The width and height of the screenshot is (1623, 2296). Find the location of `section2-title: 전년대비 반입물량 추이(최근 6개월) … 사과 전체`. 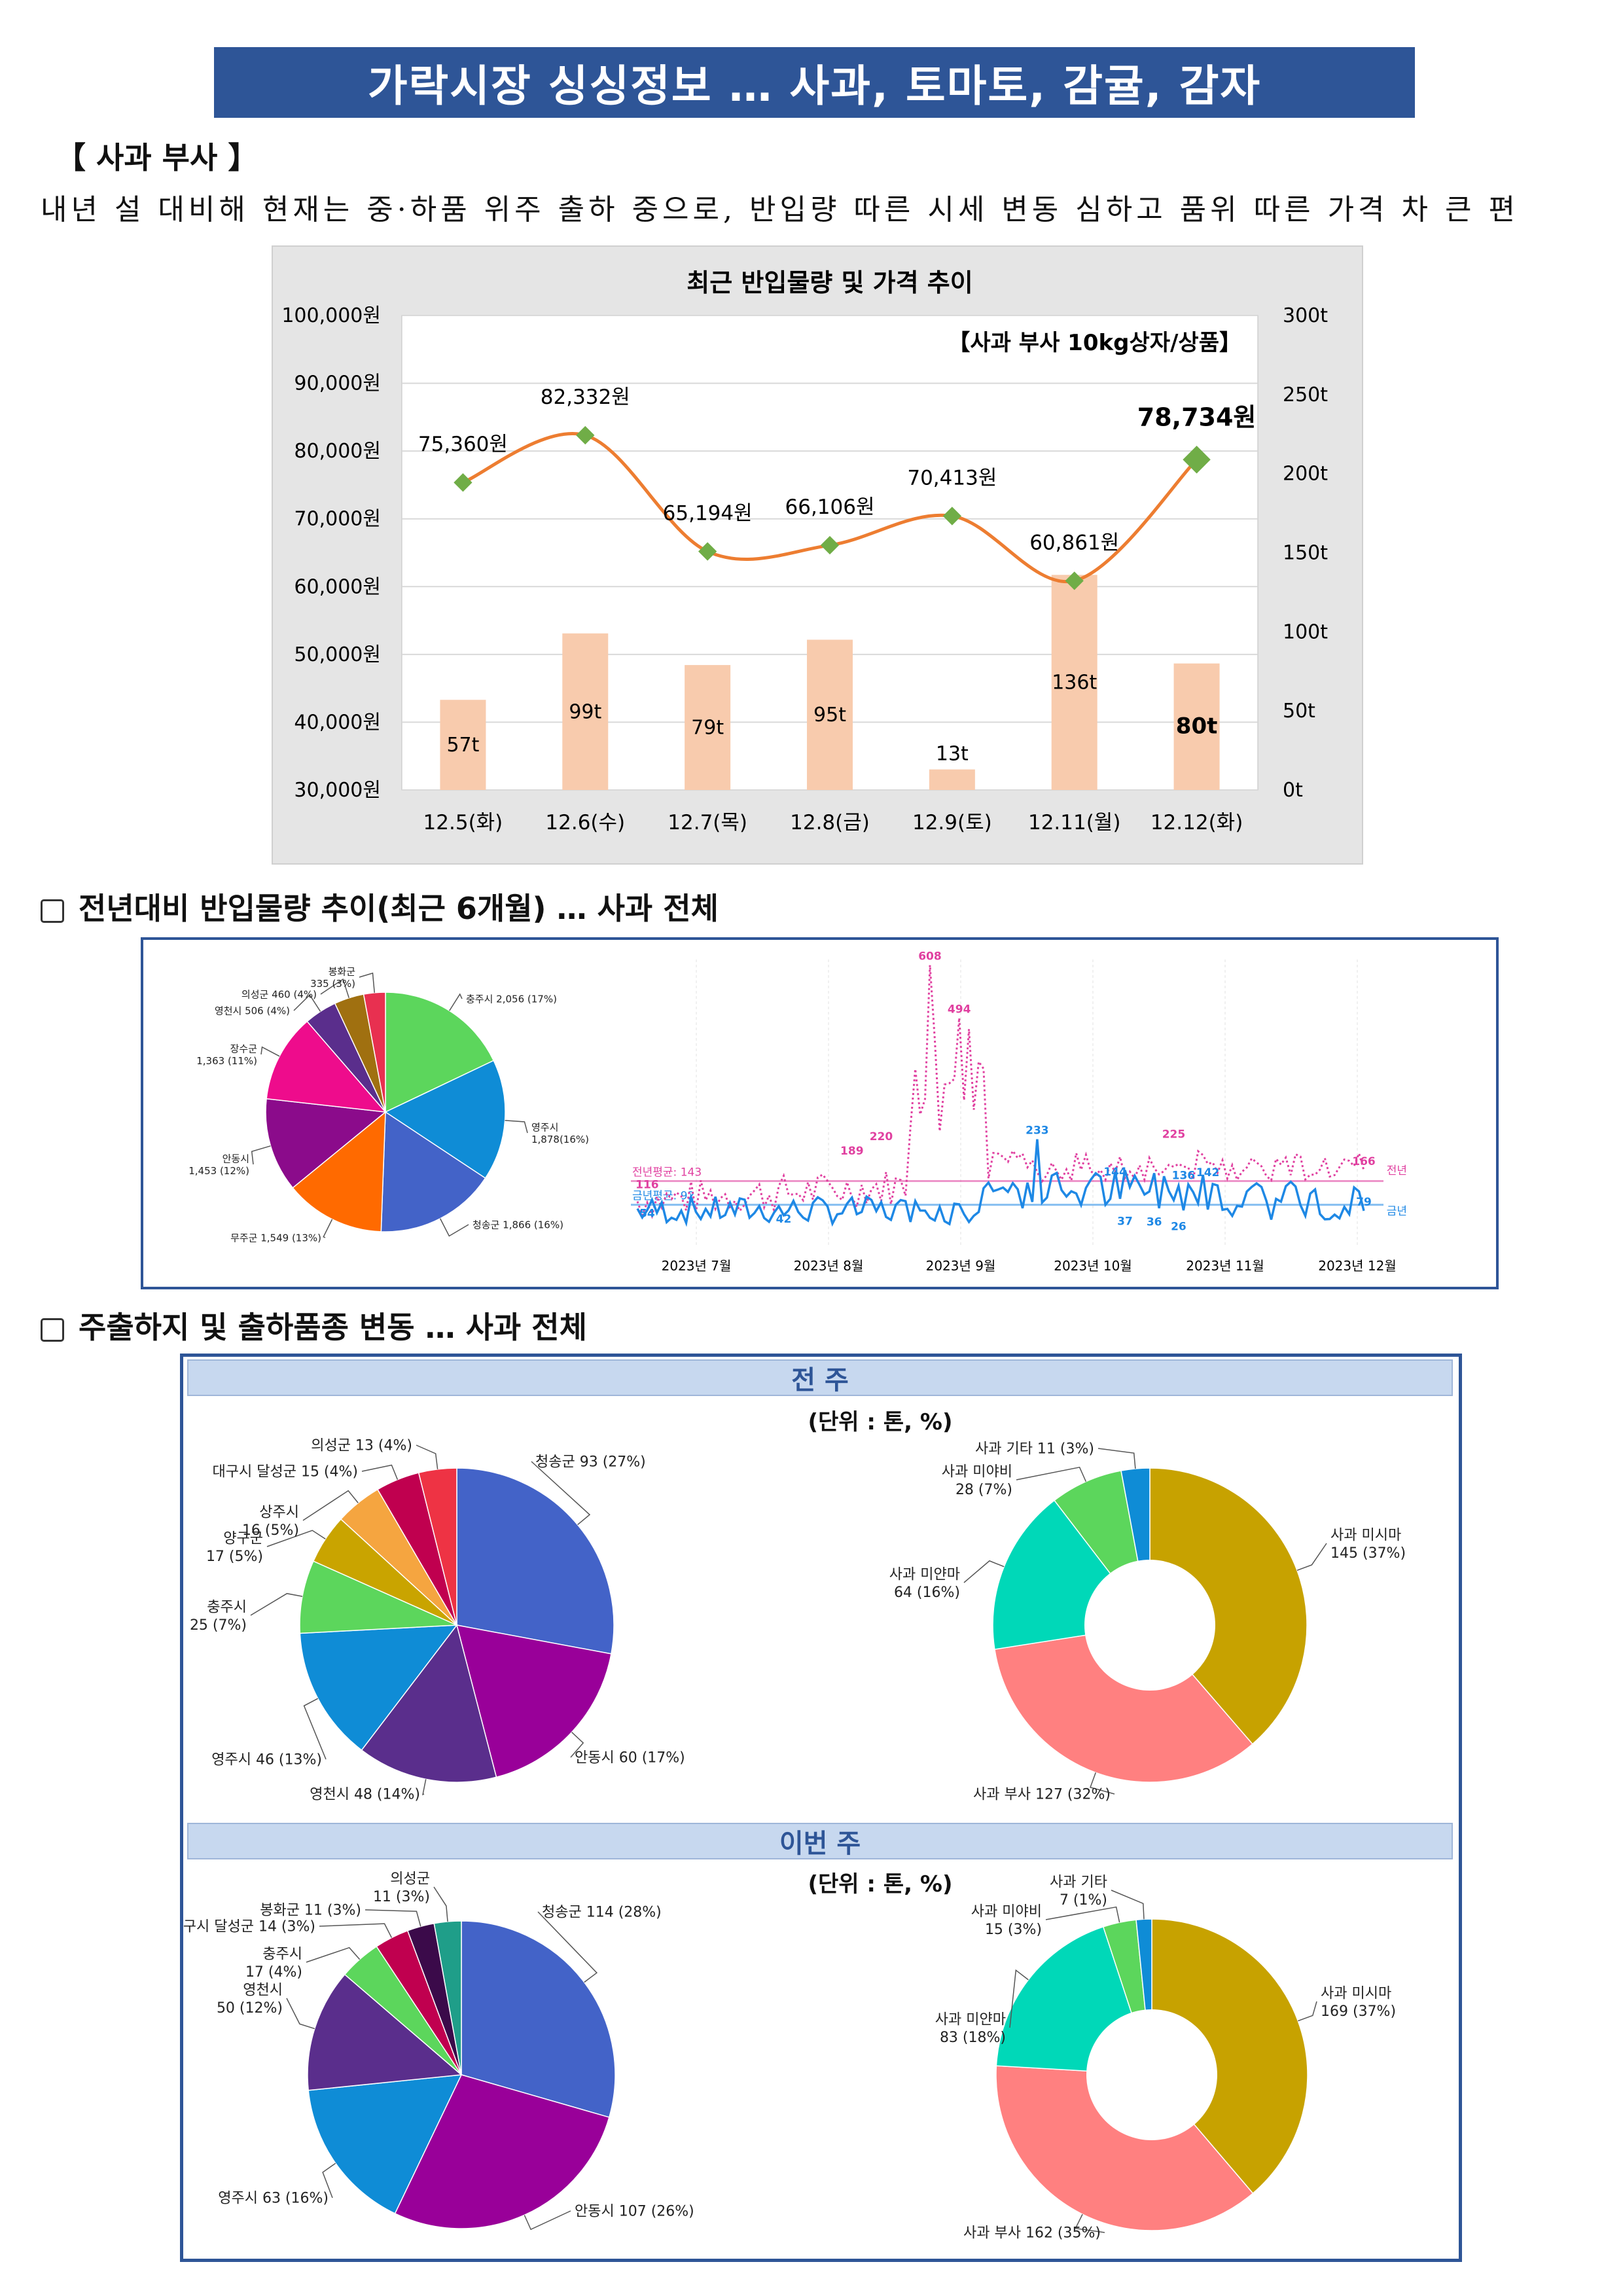

section2-title: 전년대비 반입물량 추이(최근 6개월) … 사과 전체 is located at coordinates (399, 908).